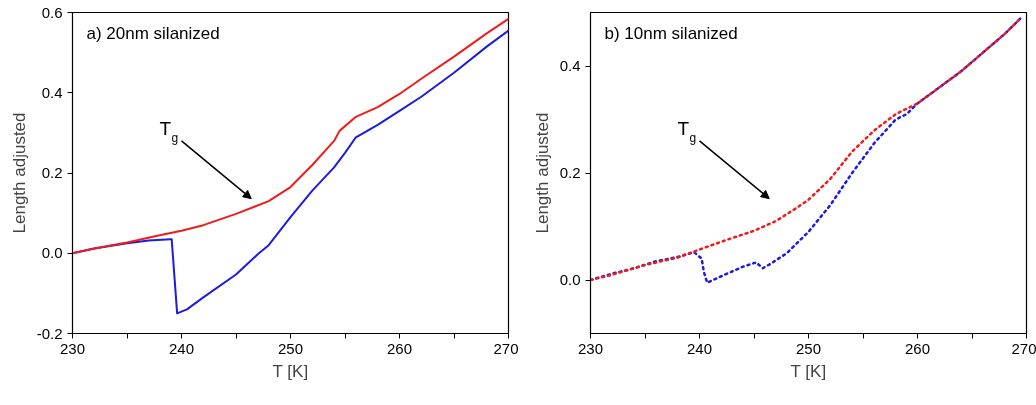 This screenshot has width=1036, height=405. I want to click on y-tick-label: -0.2, so click(49, 333).